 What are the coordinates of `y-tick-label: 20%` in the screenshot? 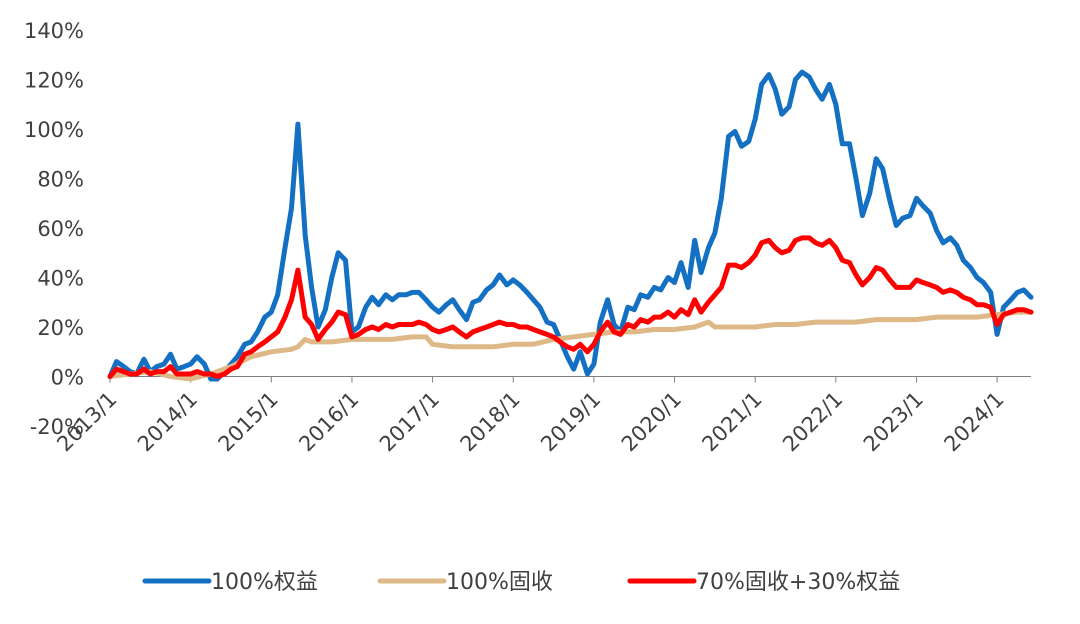 It's located at (60, 328).